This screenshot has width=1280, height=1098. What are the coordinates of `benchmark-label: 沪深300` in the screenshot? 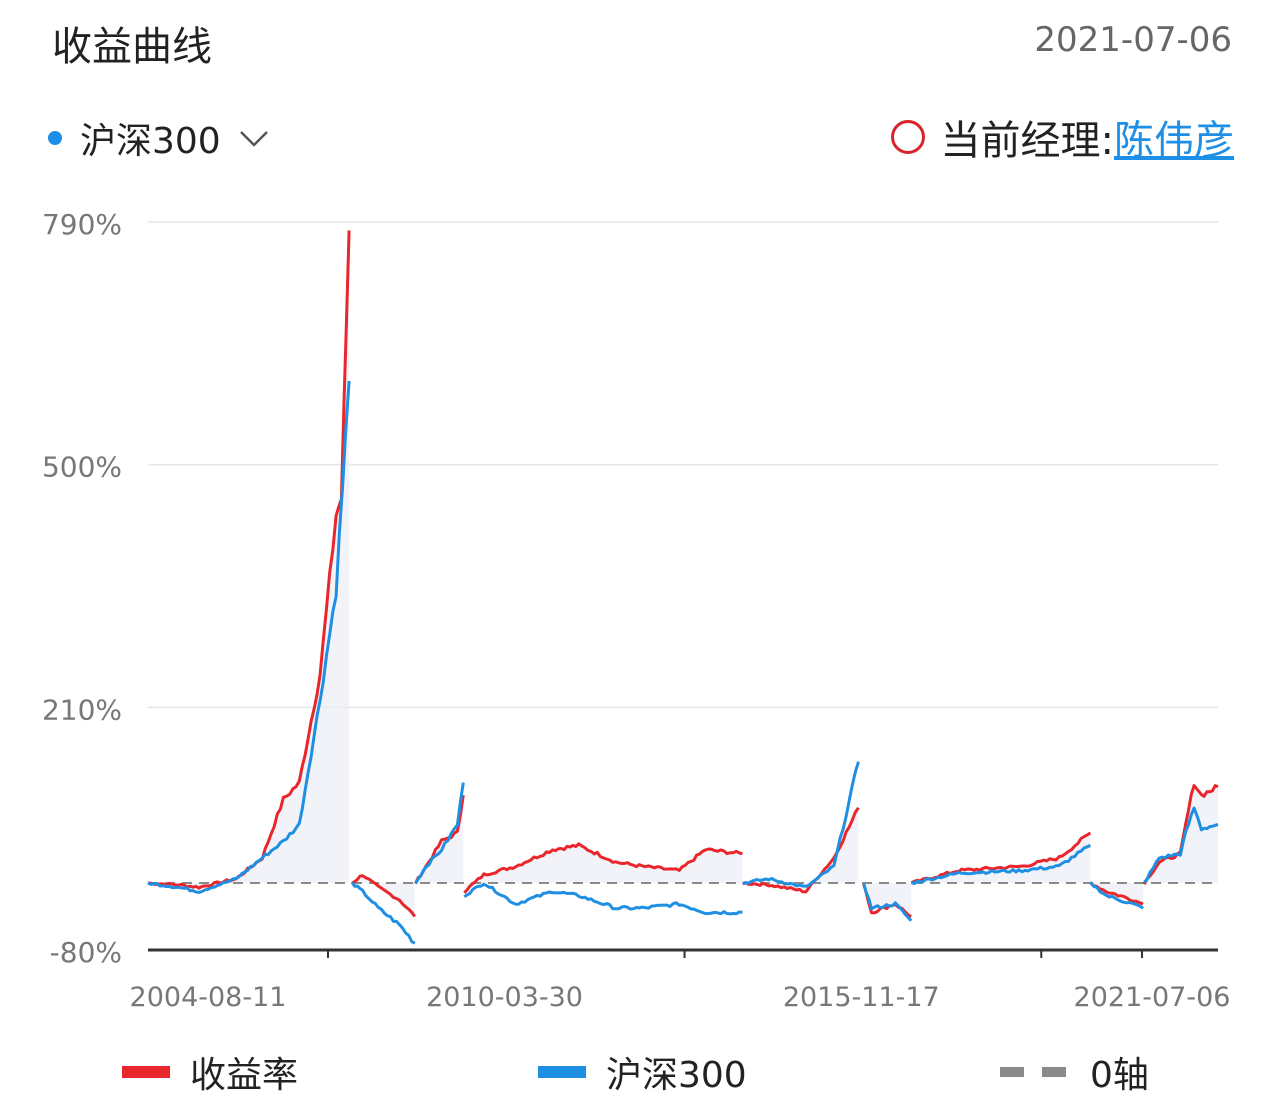 It's located at (150, 141).